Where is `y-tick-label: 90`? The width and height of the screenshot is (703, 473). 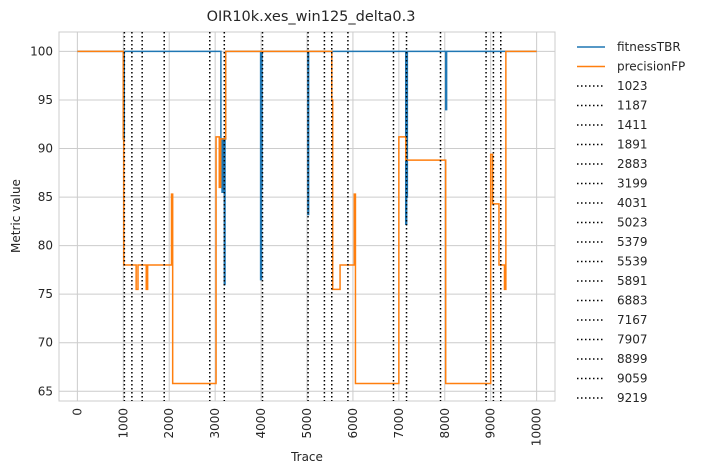
y-tick-label: 90 is located at coordinates (45, 149).